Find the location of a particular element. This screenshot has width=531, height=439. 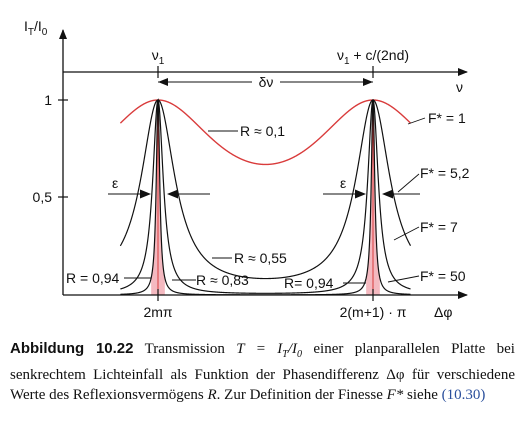

series-label-r094-right: R= 0,94 is located at coordinates (309, 283).